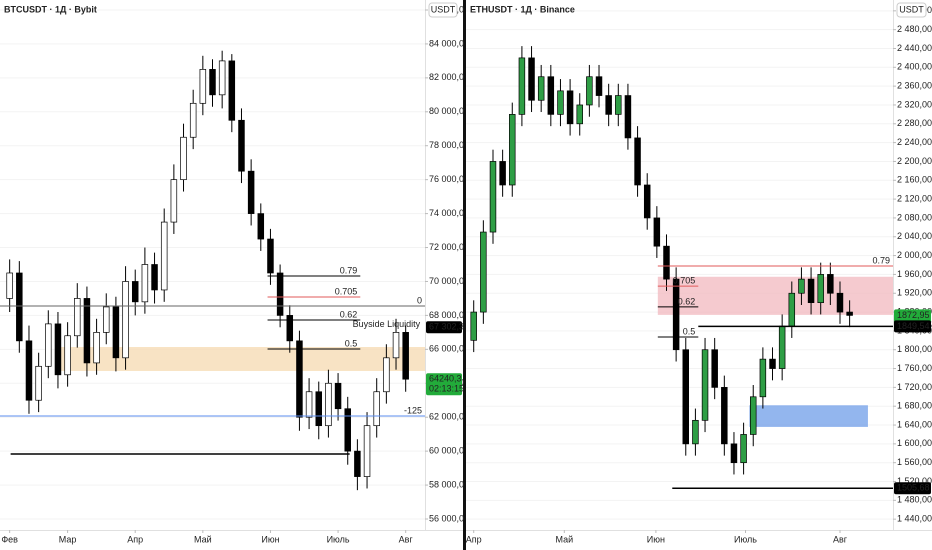  What do you see at coordinates (446, 213) in the screenshot?
I see `y-tick-label: 74 000,0` at bounding box center [446, 213].